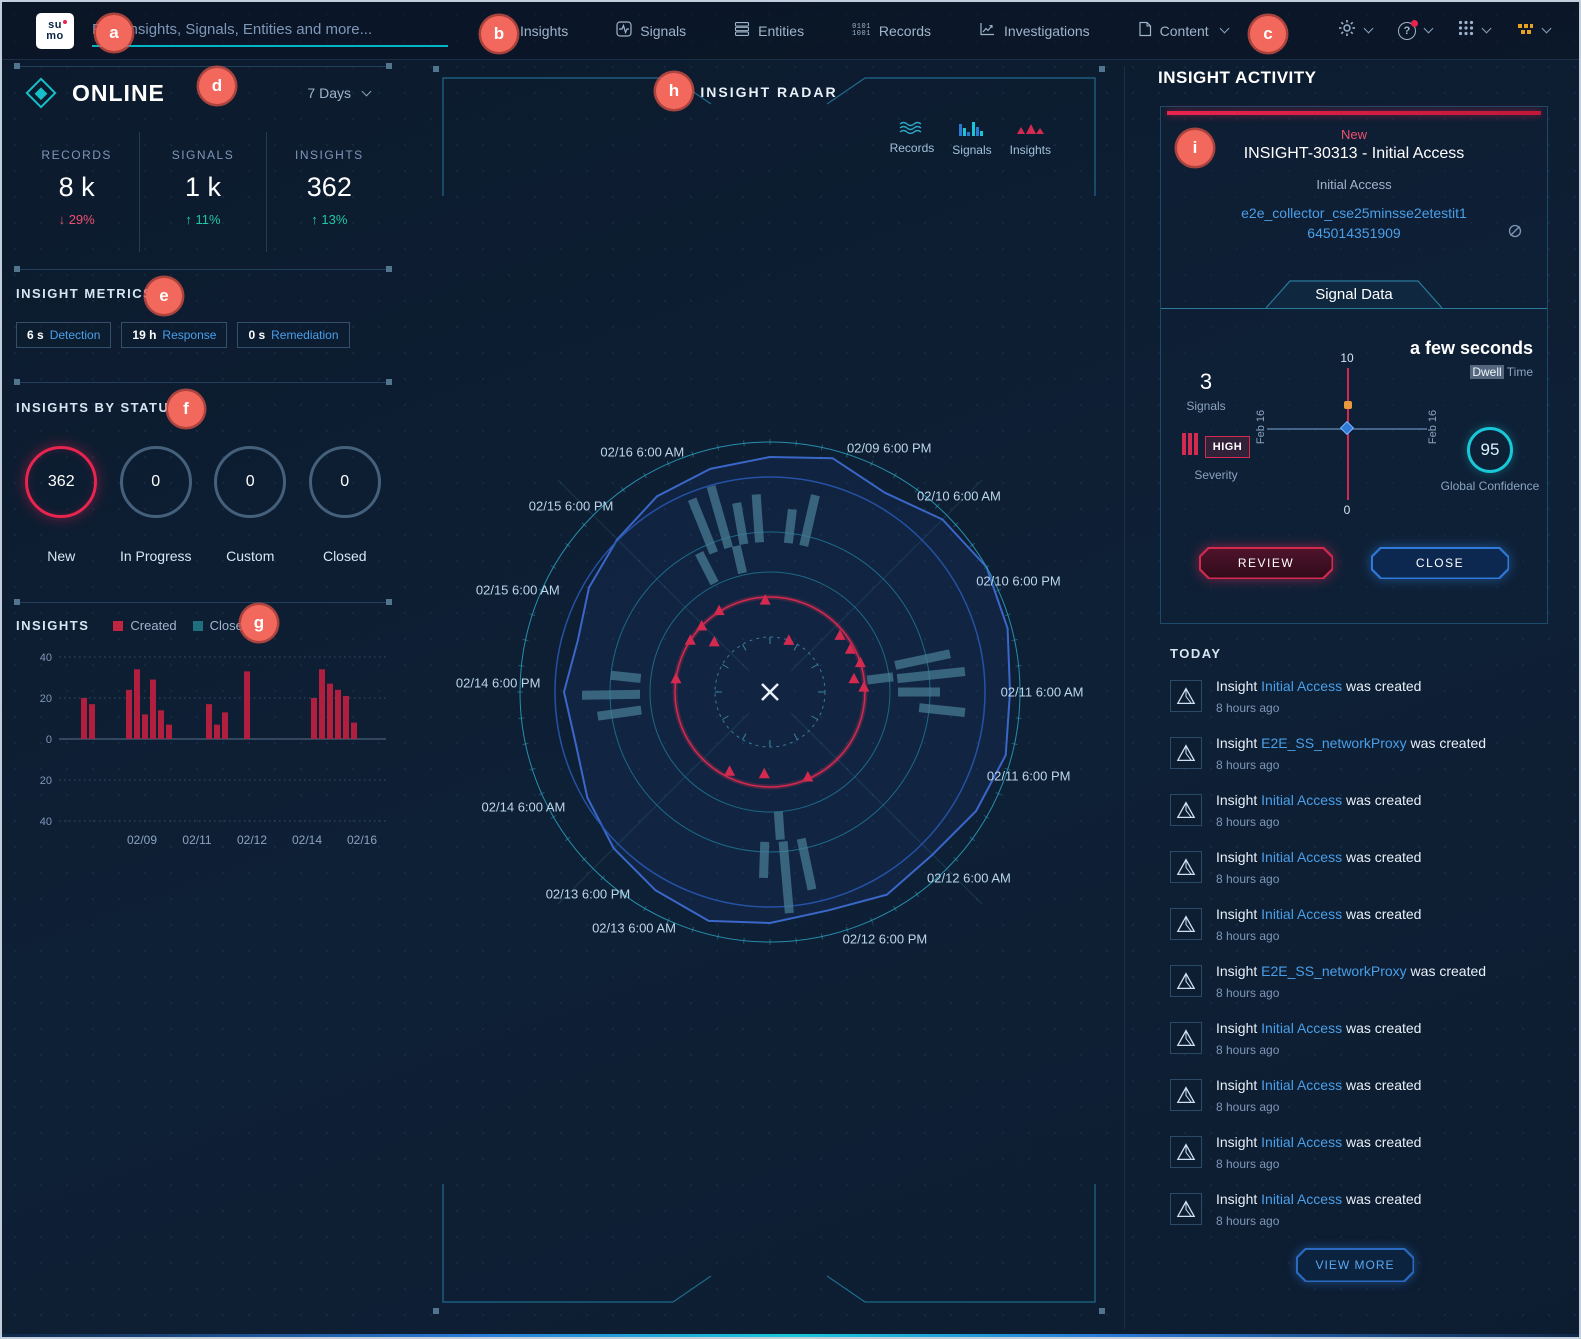 The height and width of the screenshot is (1339, 1581). I want to click on status-count: 0, so click(344, 482).